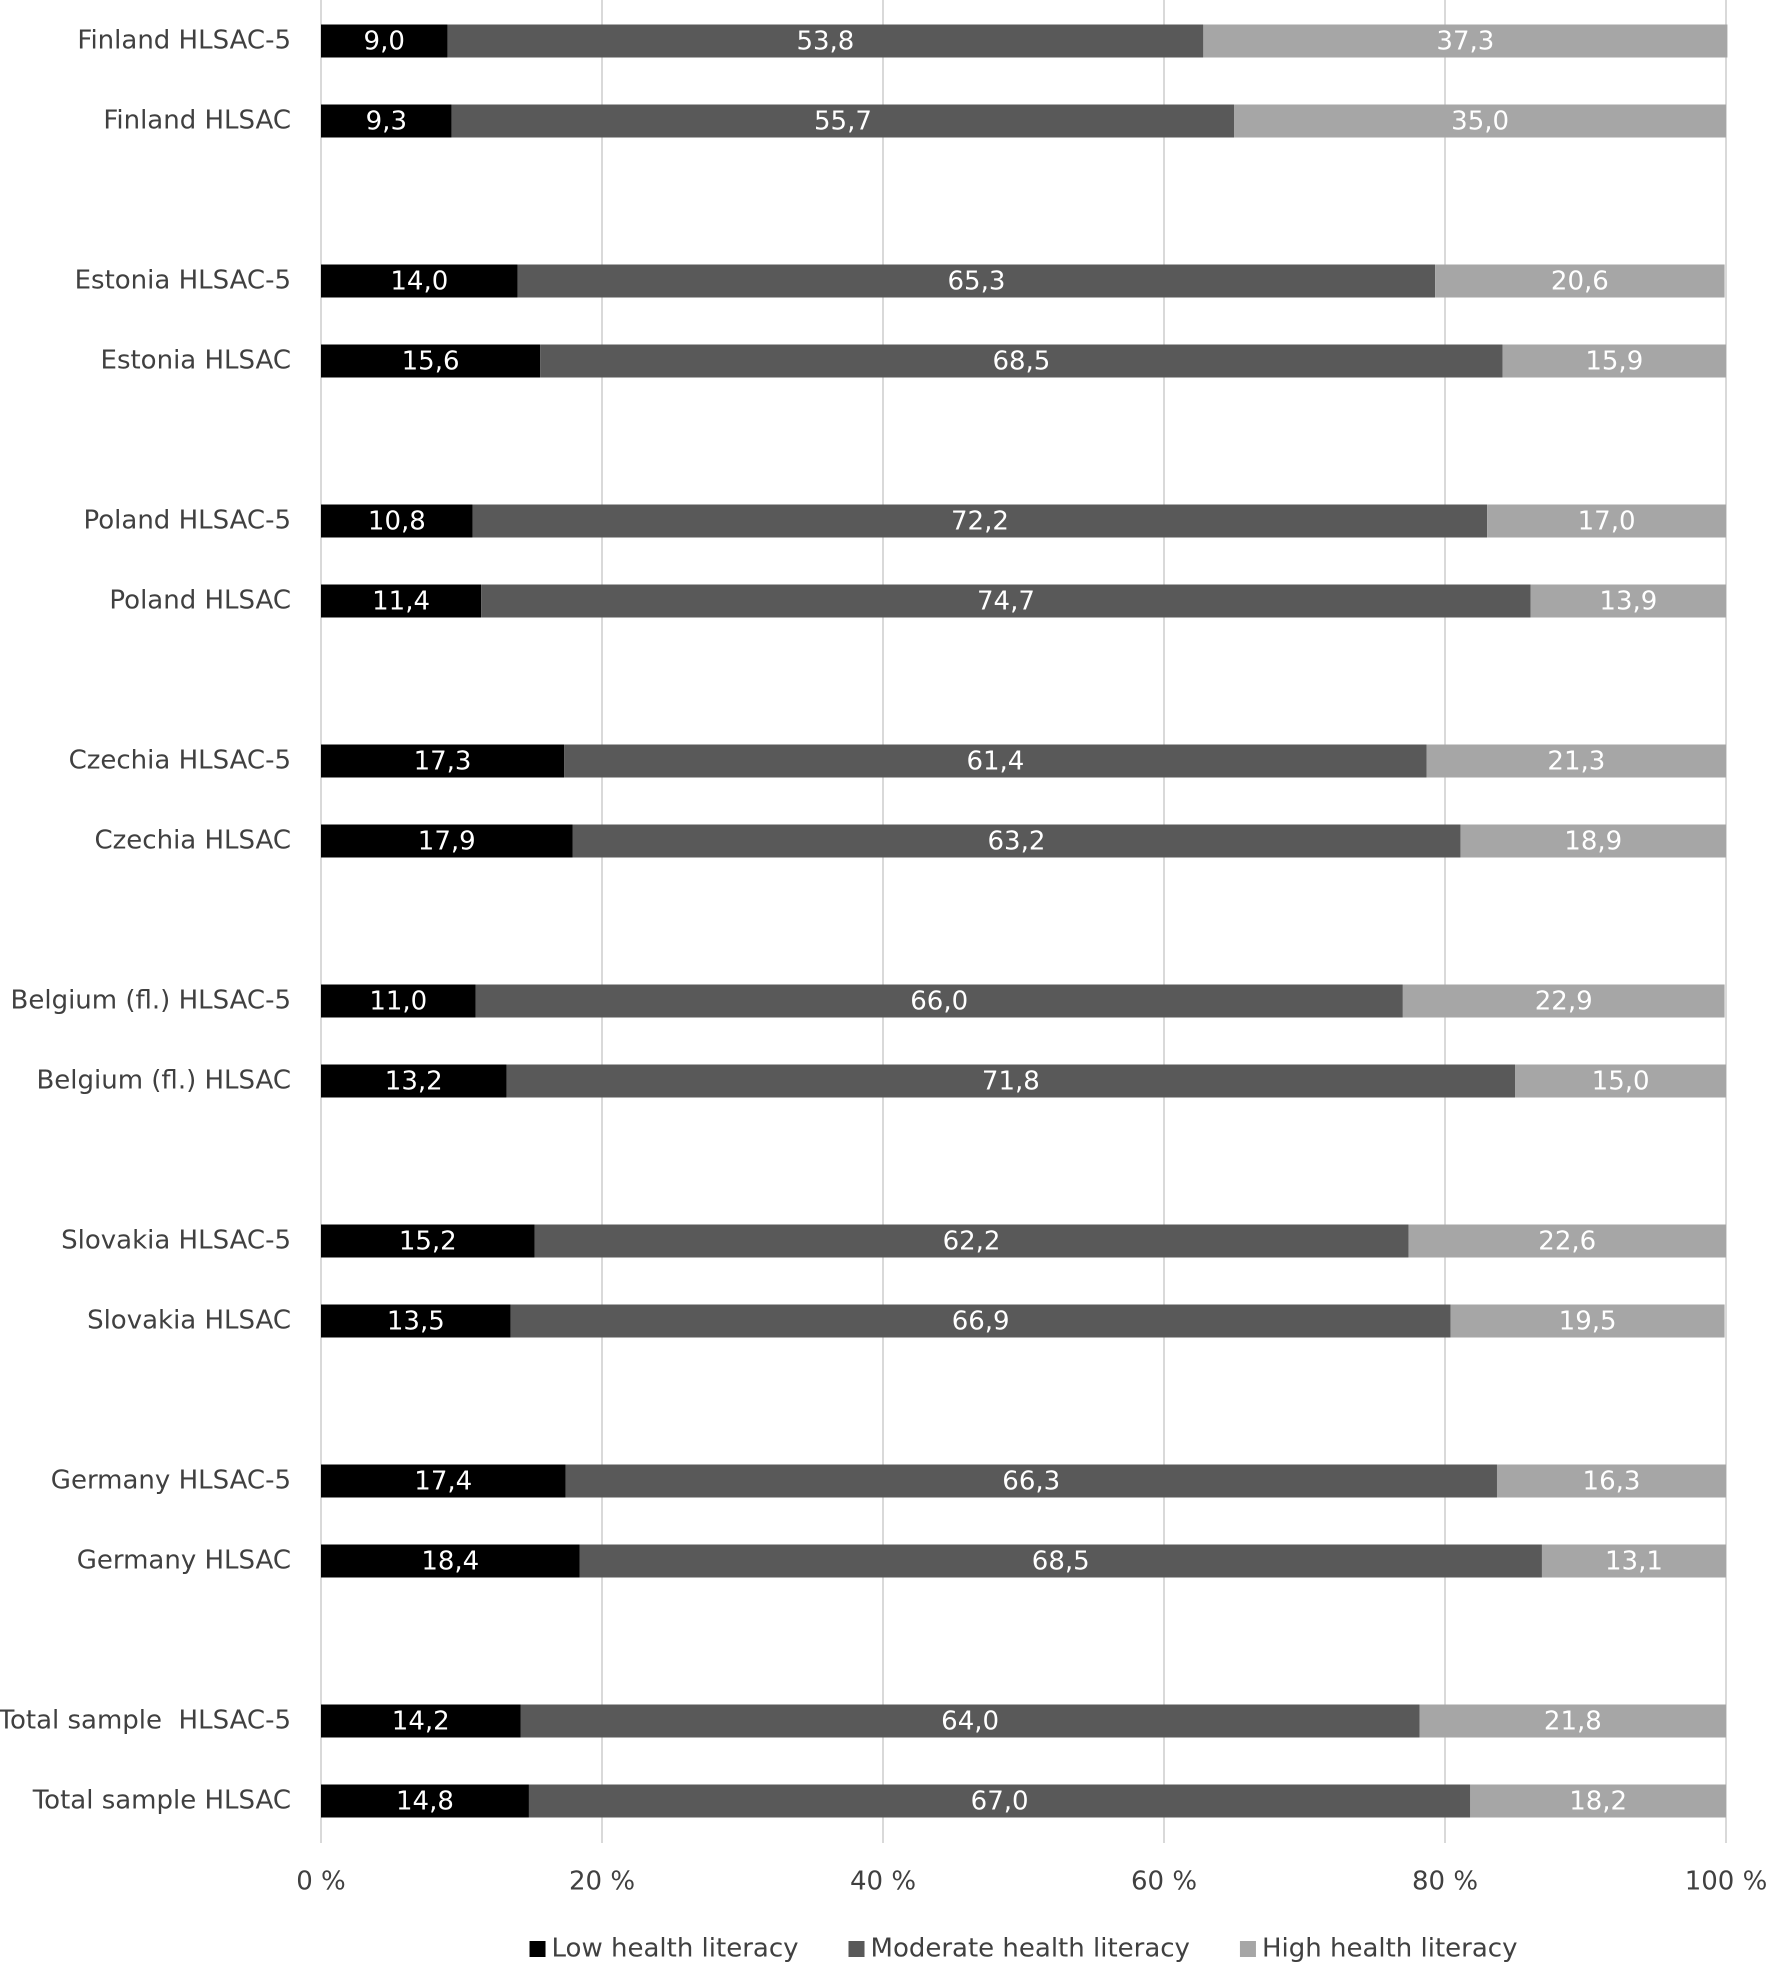 This screenshot has width=1770, height=1970. I want to click on data-label: 15,6, so click(431, 362).